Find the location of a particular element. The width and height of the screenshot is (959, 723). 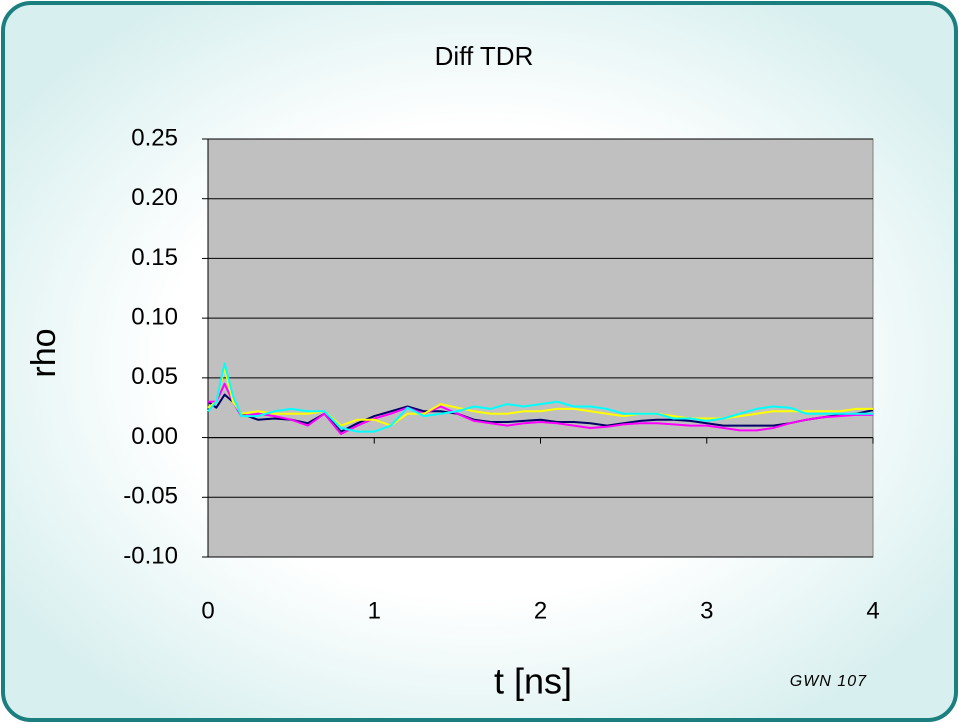

x-tick-label: 0 is located at coordinates (207, 610).